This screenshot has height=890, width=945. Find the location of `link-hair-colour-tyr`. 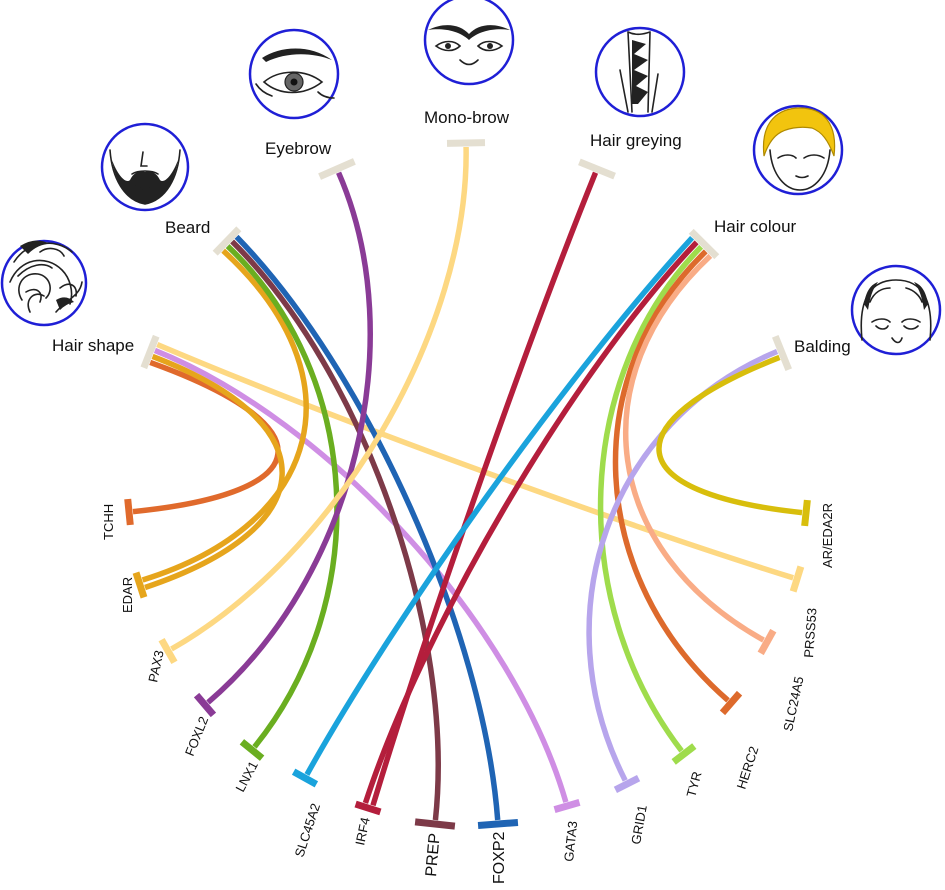

link-hair-colour-tyr is located at coordinates (650, 498).